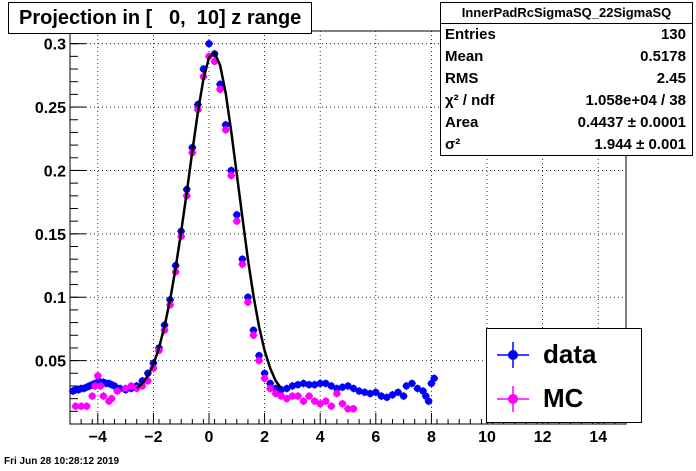 Image resolution: width=696 pixels, height=471 pixels. Describe the element at coordinates (264, 437) in the screenshot. I see `x-tick-label: 2` at that location.